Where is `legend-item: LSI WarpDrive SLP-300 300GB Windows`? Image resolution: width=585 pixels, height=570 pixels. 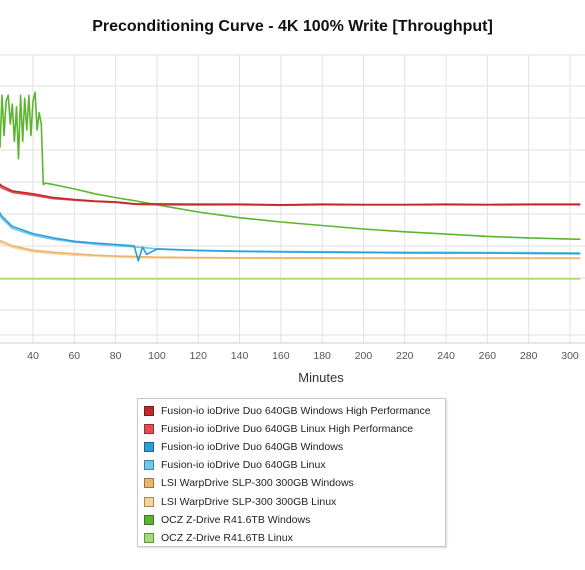 legend-item: LSI WarpDrive SLP-300 300GB Windows is located at coordinates (291, 483).